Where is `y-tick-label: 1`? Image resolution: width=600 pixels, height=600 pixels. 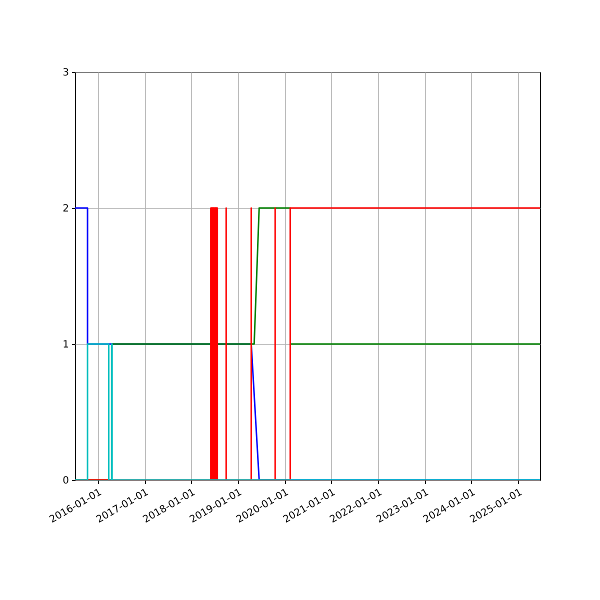 y-tick-label: 1 is located at coordinates (65, 345).